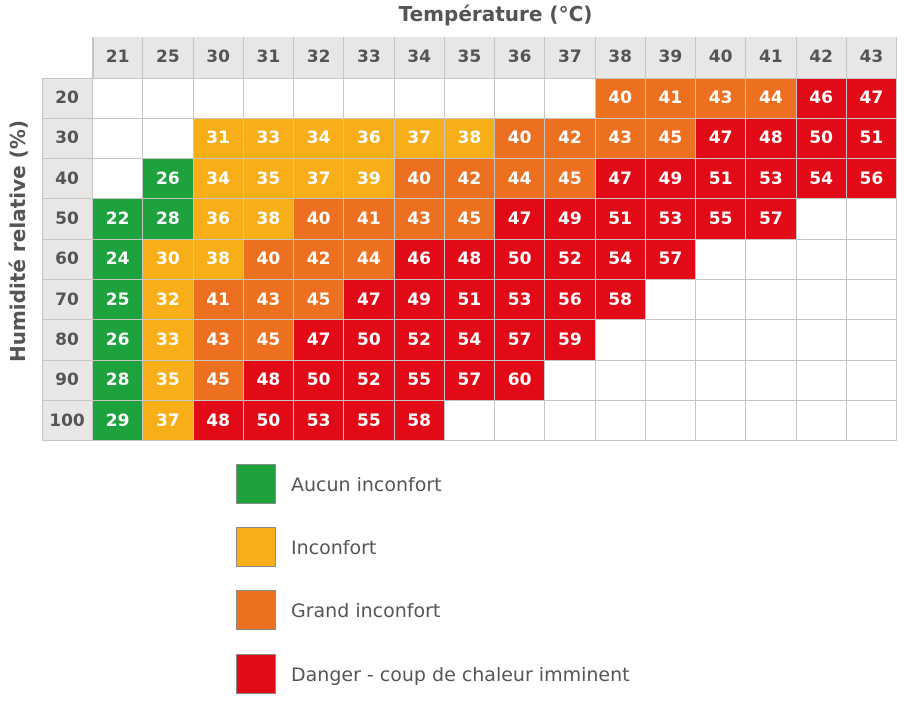 The height and width of the screenshot is (716, 907). I want to click on column-header: 31, so click(268, 58).